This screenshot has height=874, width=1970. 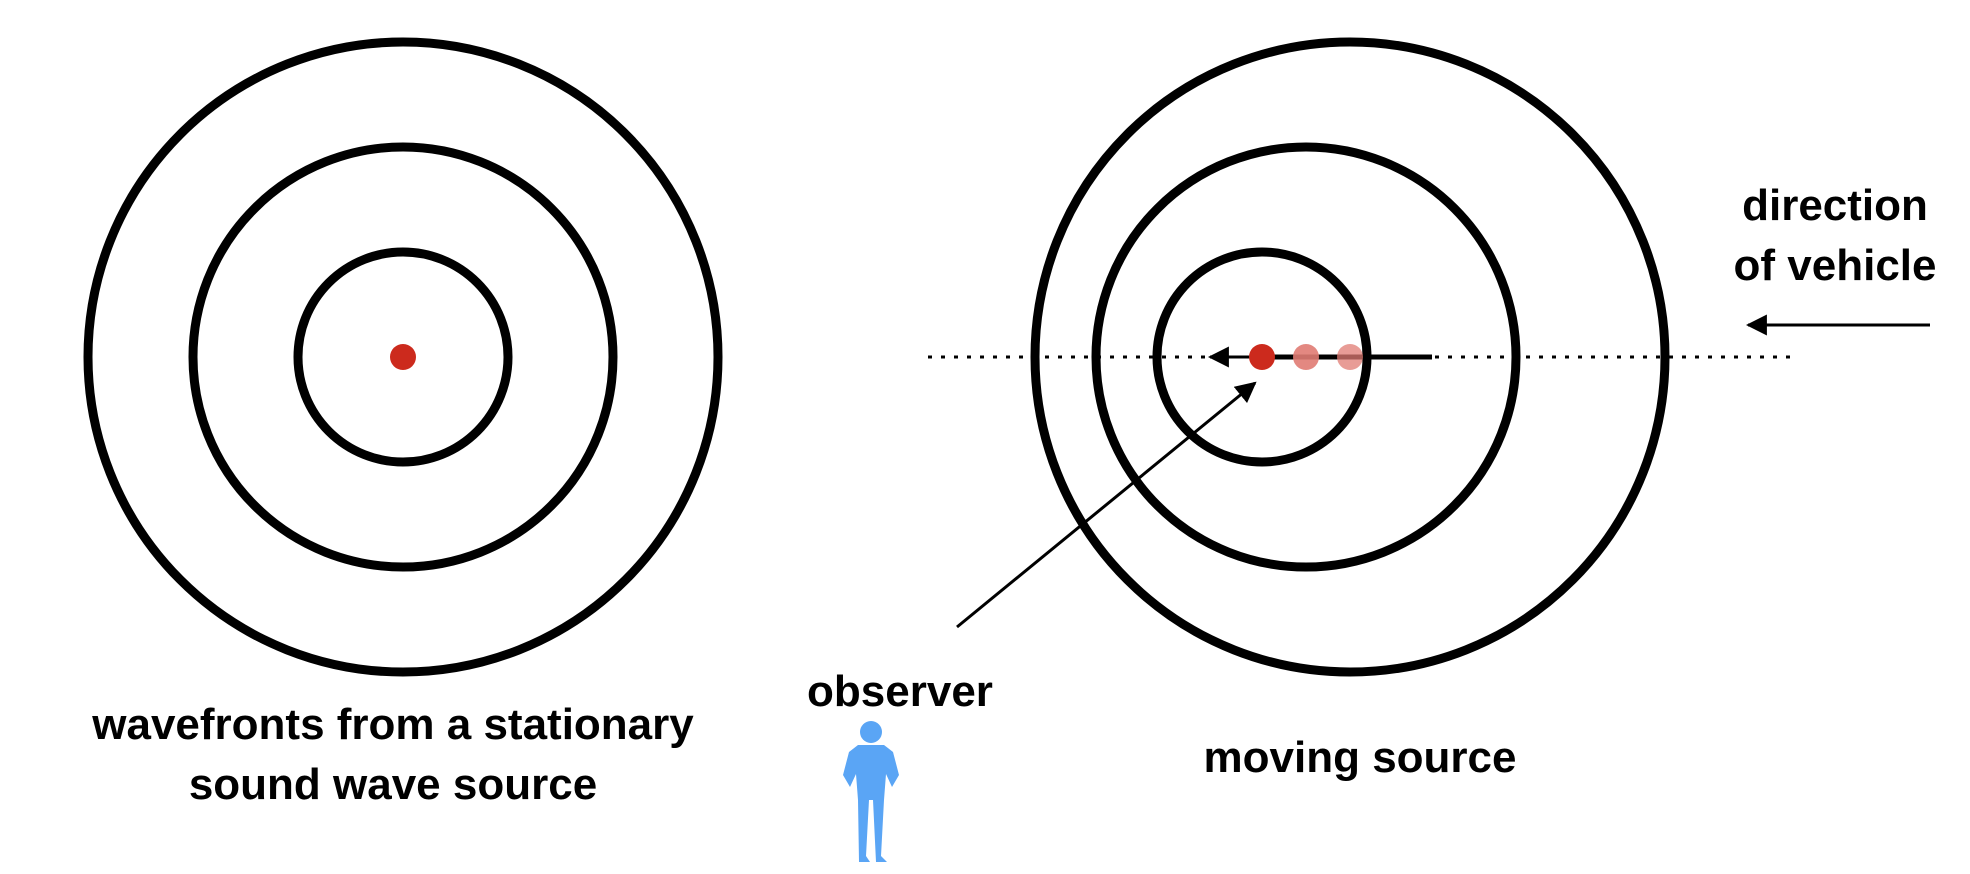 I want to click on stationary-caption-line-2: sound wave source, so click(x=393, y=784).